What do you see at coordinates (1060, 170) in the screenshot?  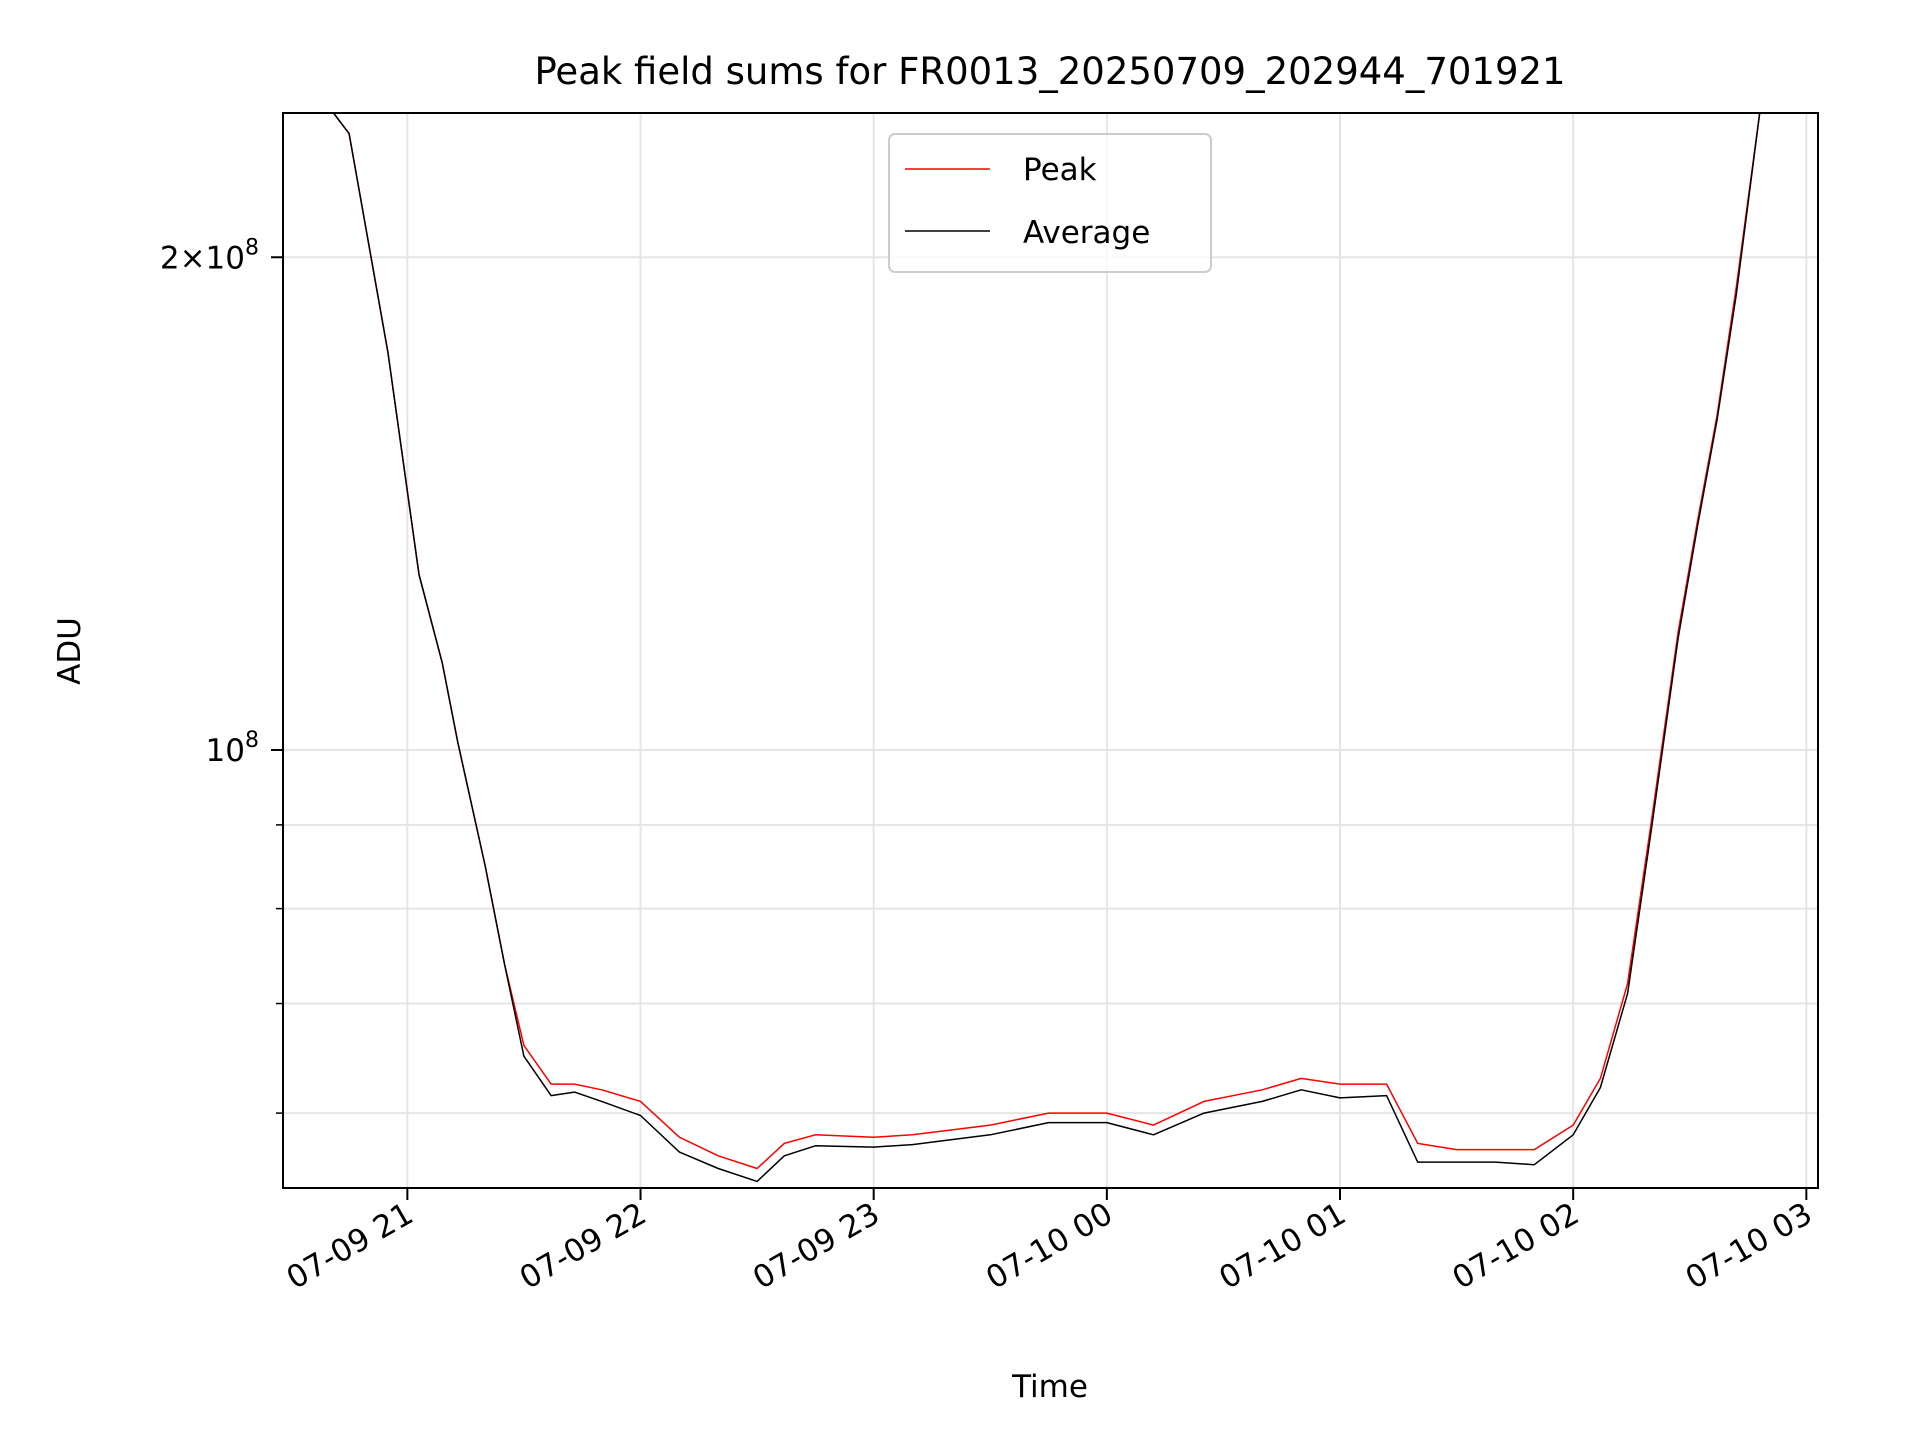 I see `legend-label-peak: Peak` at bounding box center [1060, 170].